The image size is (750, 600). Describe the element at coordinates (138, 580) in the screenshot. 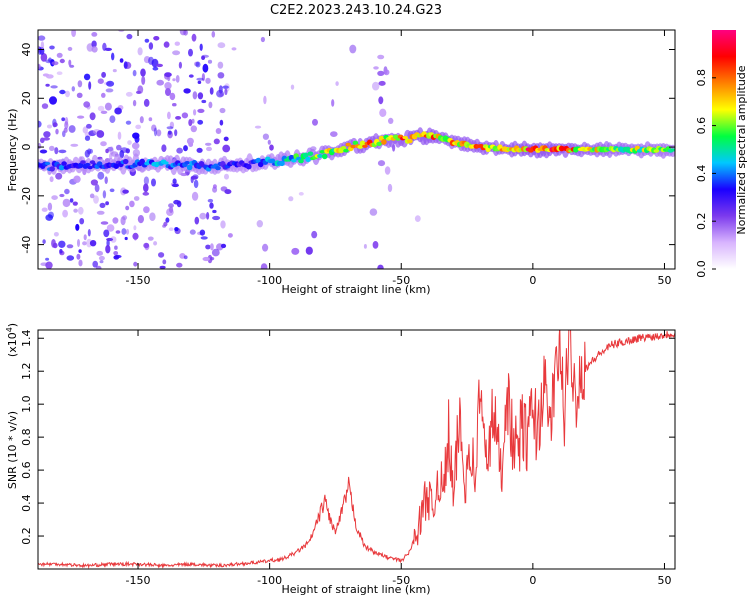

I see `snr-x-tick-label: -150` at that location.